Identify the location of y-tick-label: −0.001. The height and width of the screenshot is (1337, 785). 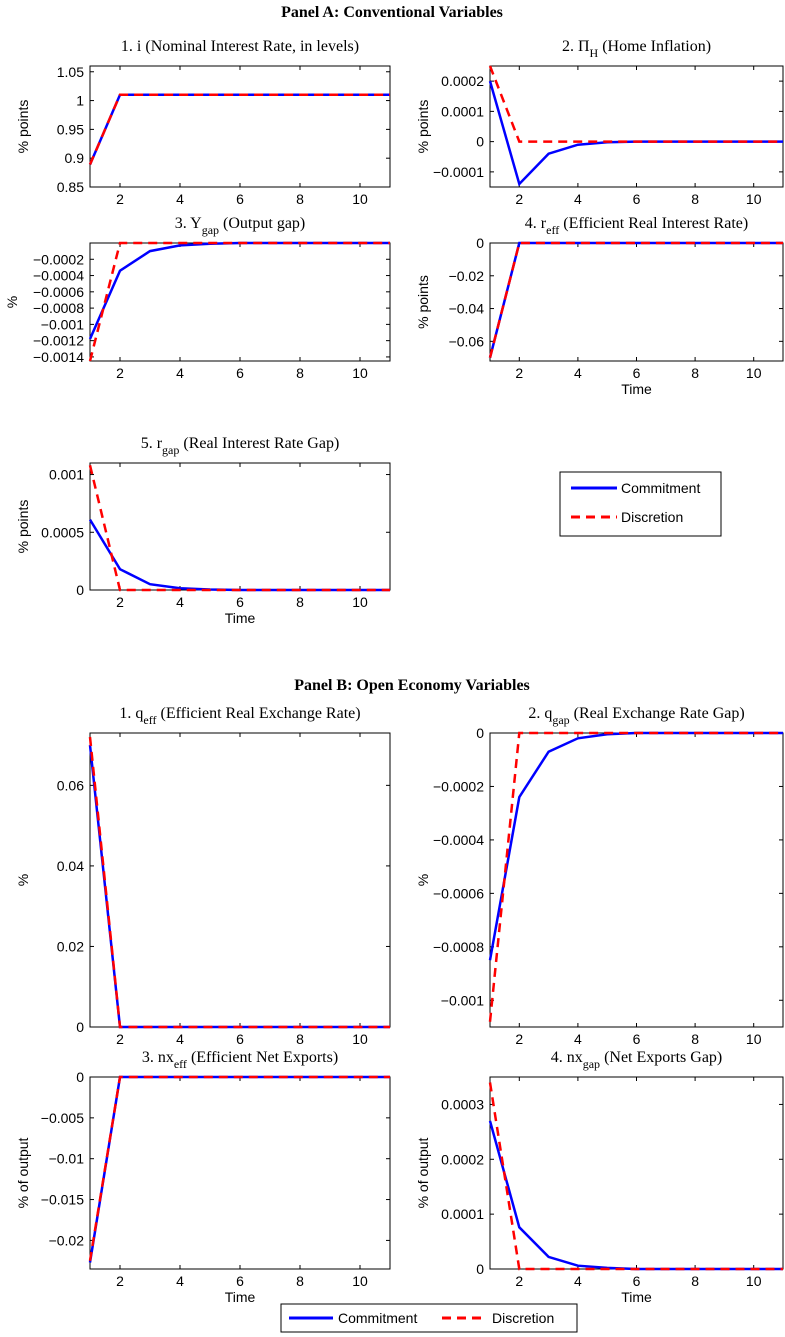
(462, 1000).